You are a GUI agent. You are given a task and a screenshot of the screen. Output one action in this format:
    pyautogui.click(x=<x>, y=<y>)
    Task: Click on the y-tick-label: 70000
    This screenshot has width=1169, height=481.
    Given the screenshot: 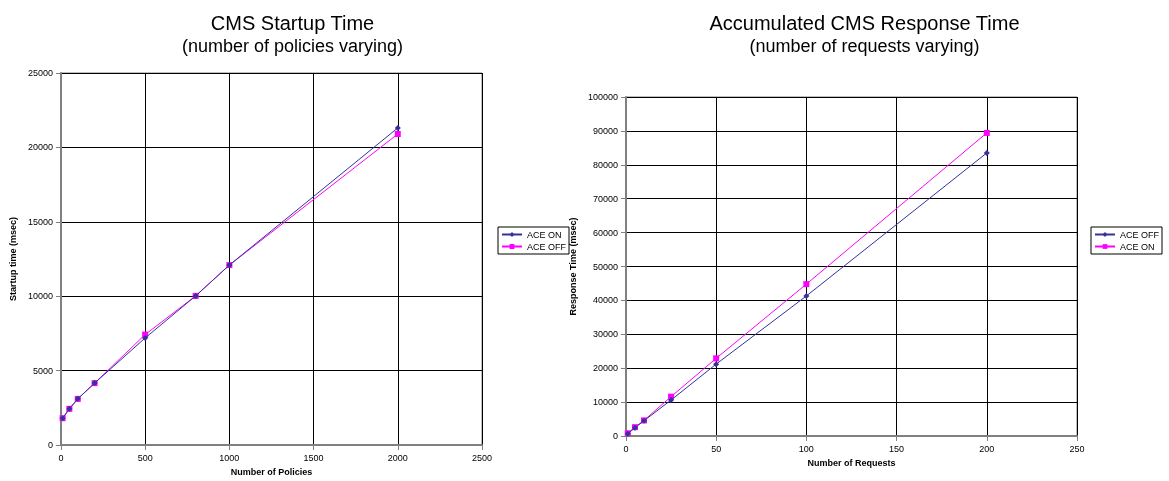 What is the action you would take?
    pyautogui.click(x=605, y=198)
    